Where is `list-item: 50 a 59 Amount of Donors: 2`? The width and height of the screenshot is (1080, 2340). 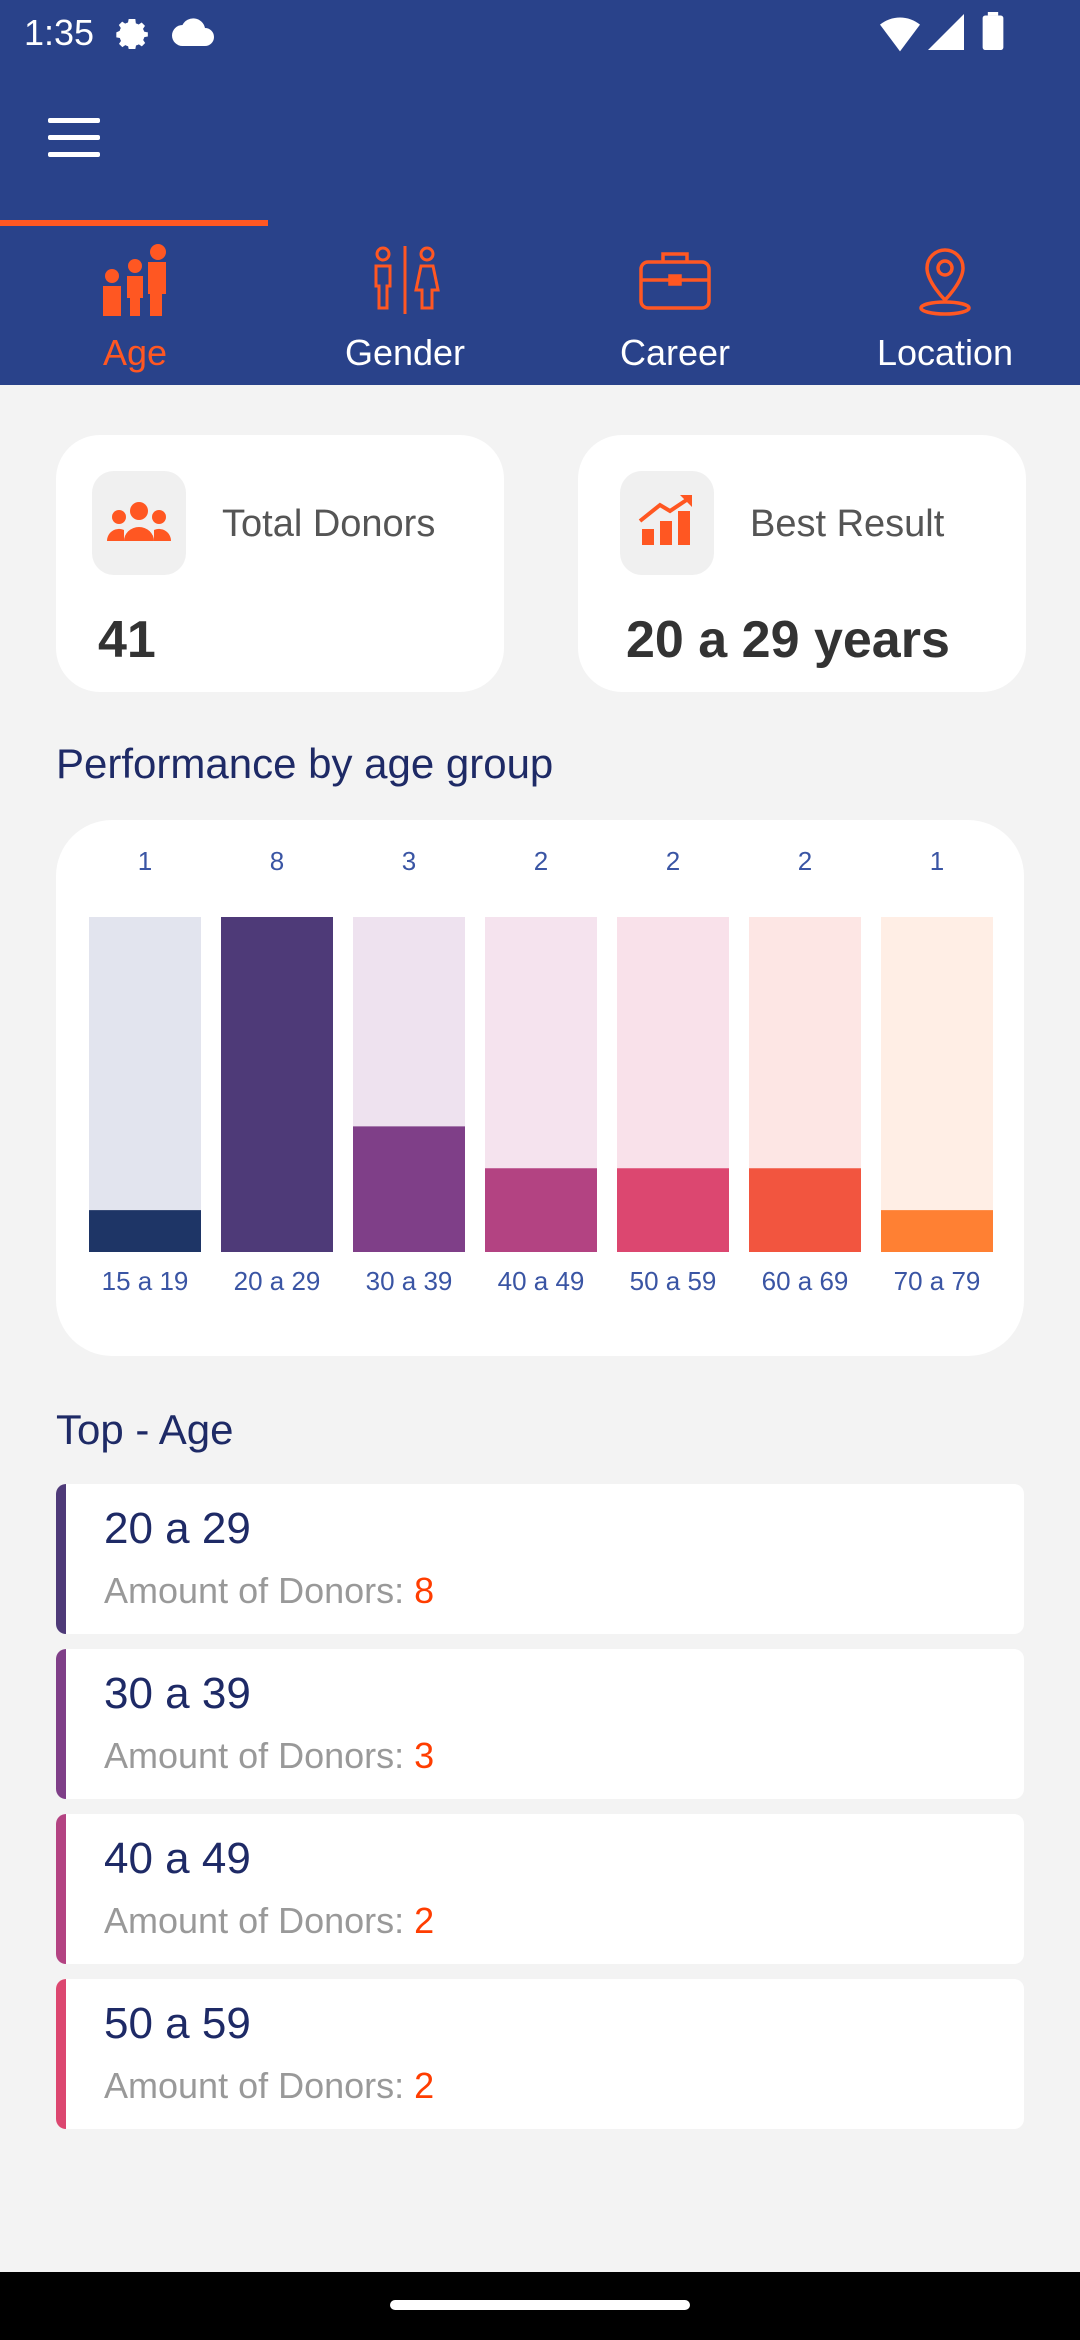 list-item: 50 a 59 Amount of Donors: 2 is located at coordinates (540, 2054).